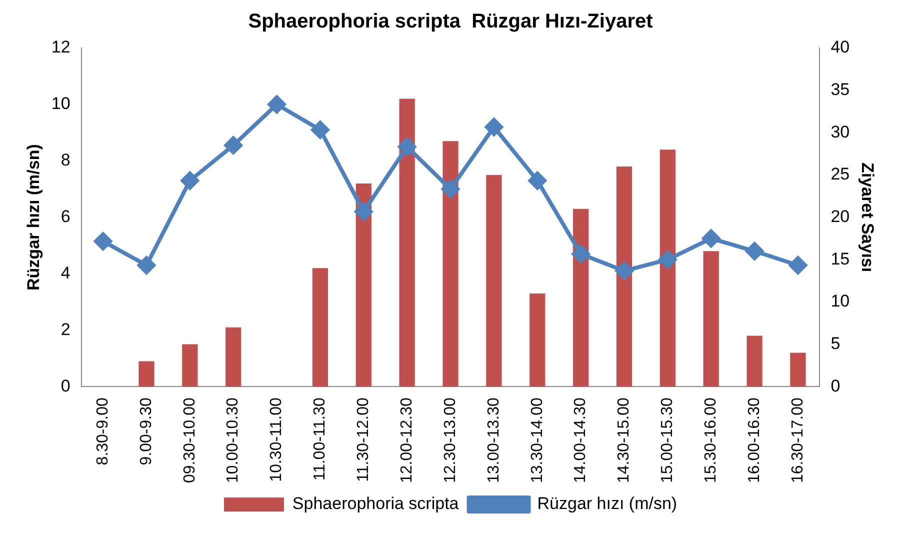 This screenshot has height=533, width=901. I want to click on y2-tick-label: 0, so click(835, 386).